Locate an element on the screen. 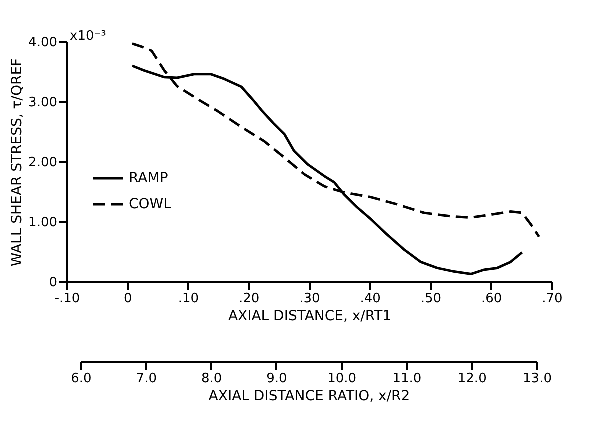  x-tick-label: .60 is located at coordinates (492, 299).